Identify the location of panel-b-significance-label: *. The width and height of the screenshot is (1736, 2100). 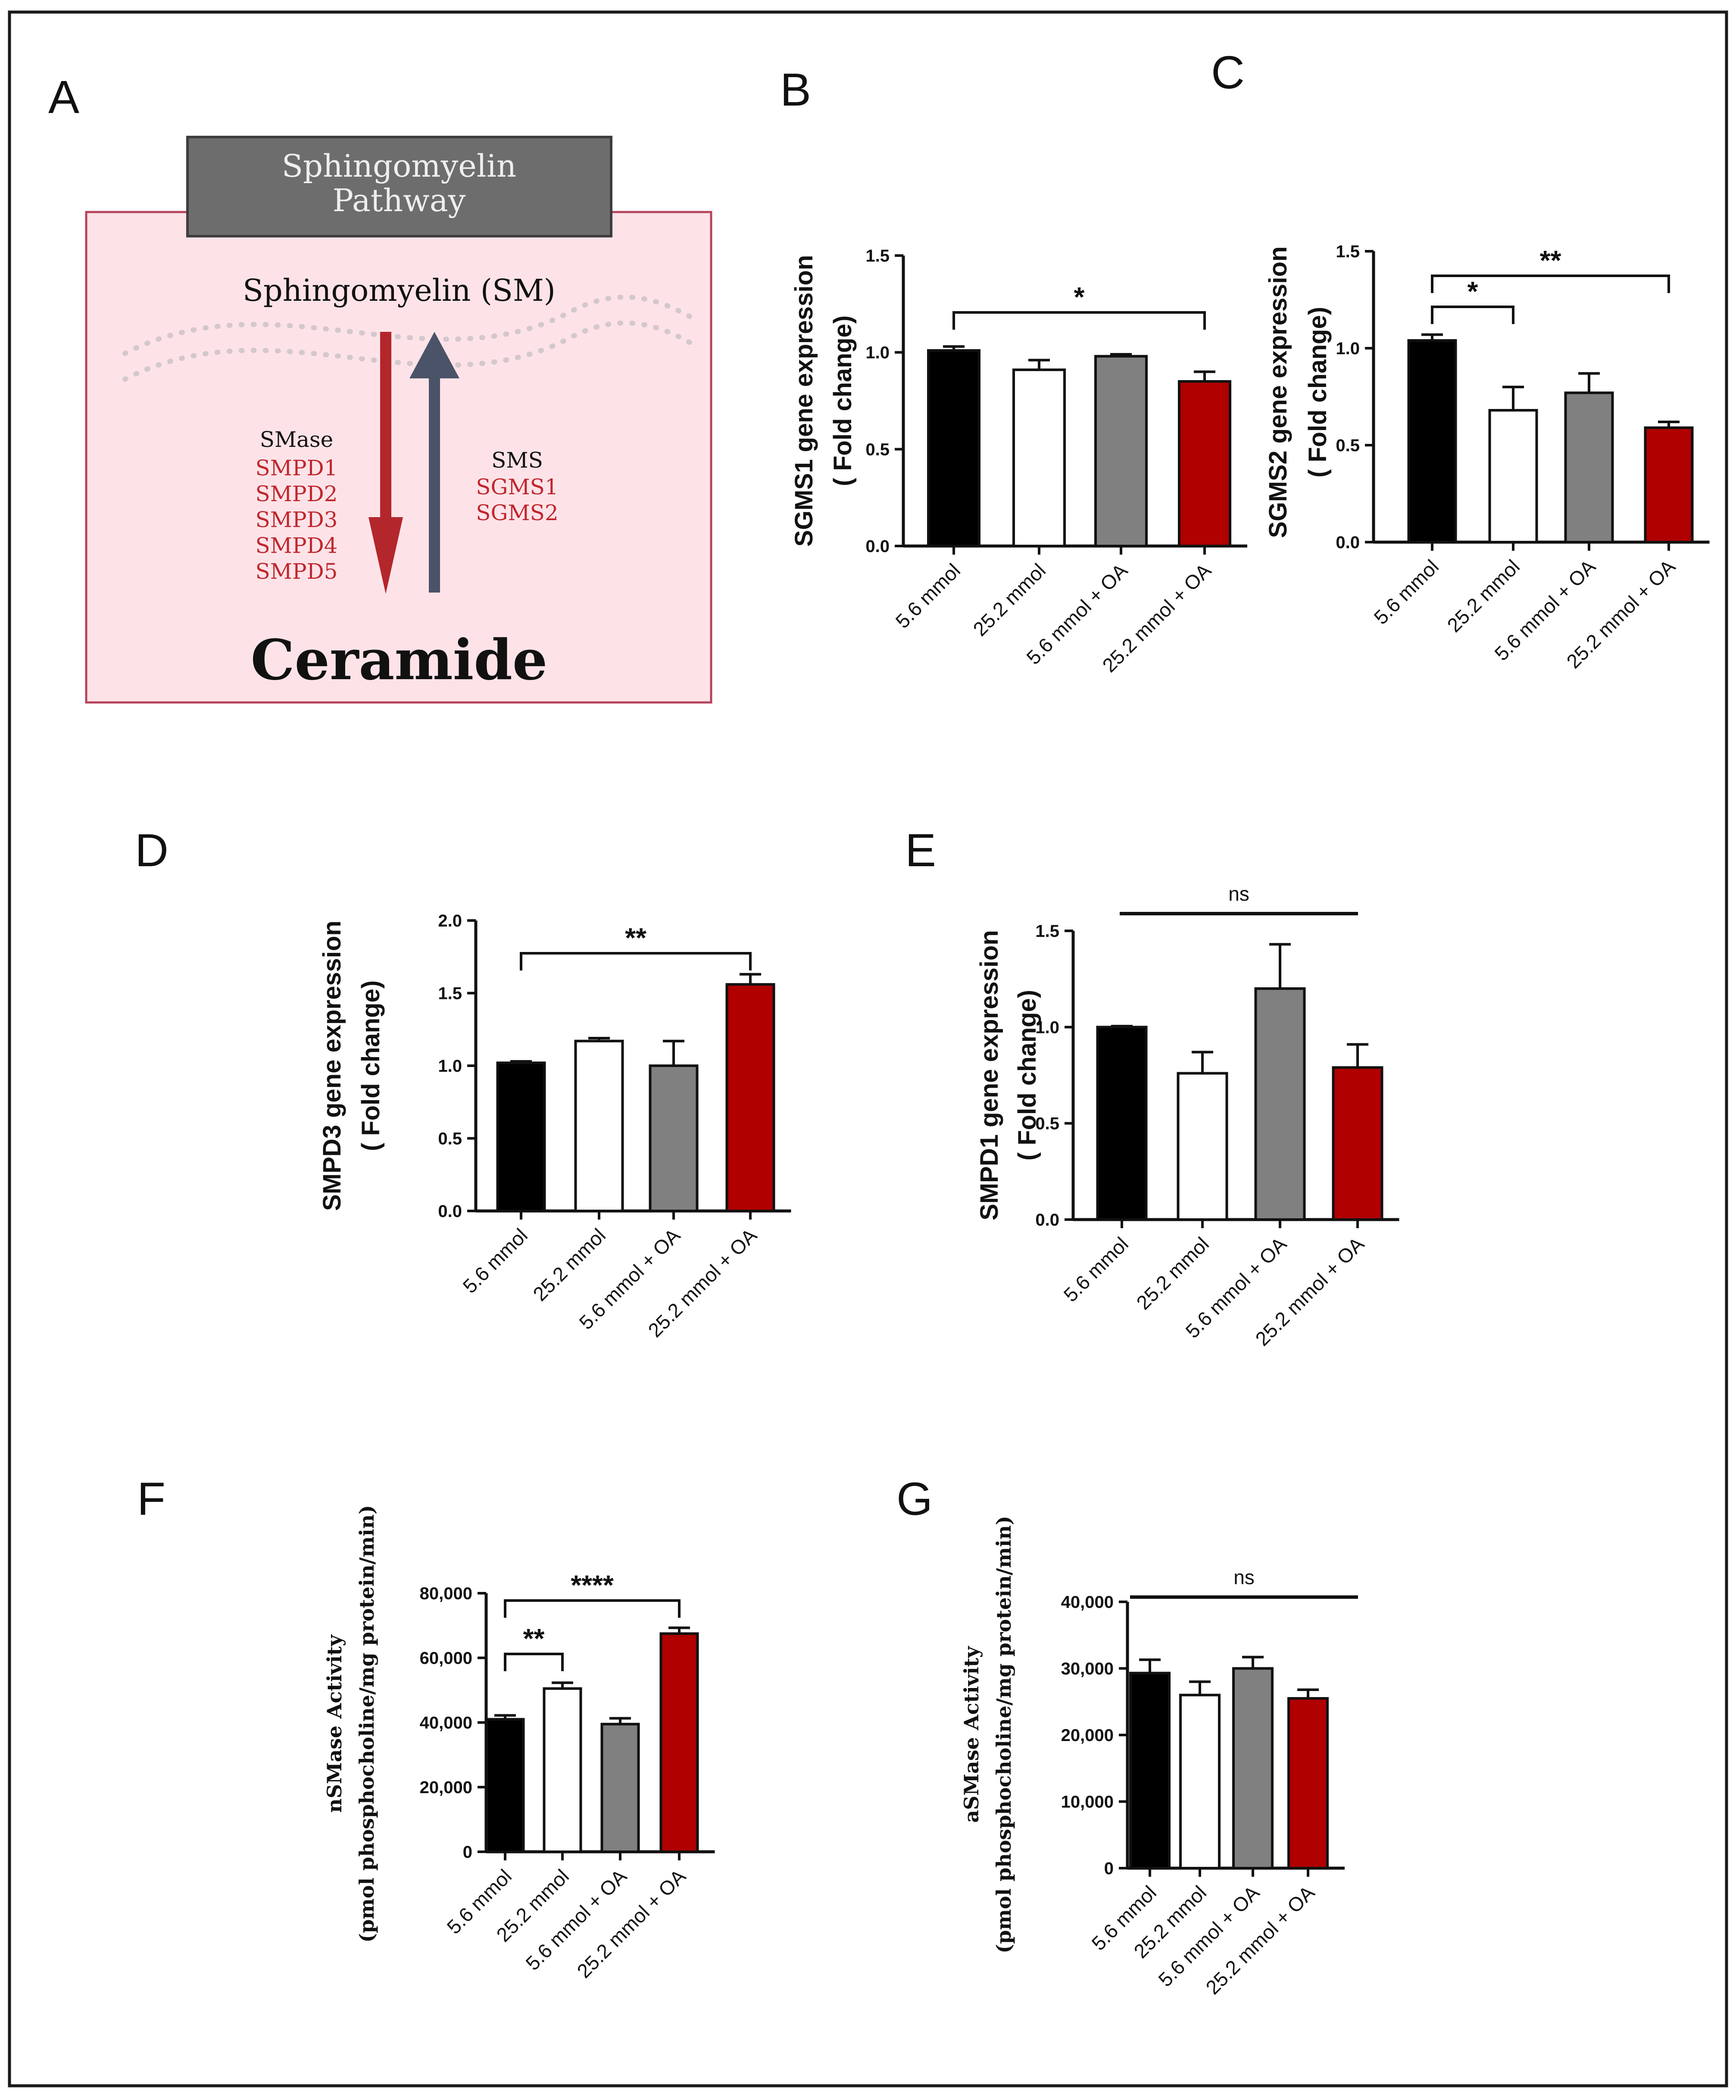
(1079, 297).